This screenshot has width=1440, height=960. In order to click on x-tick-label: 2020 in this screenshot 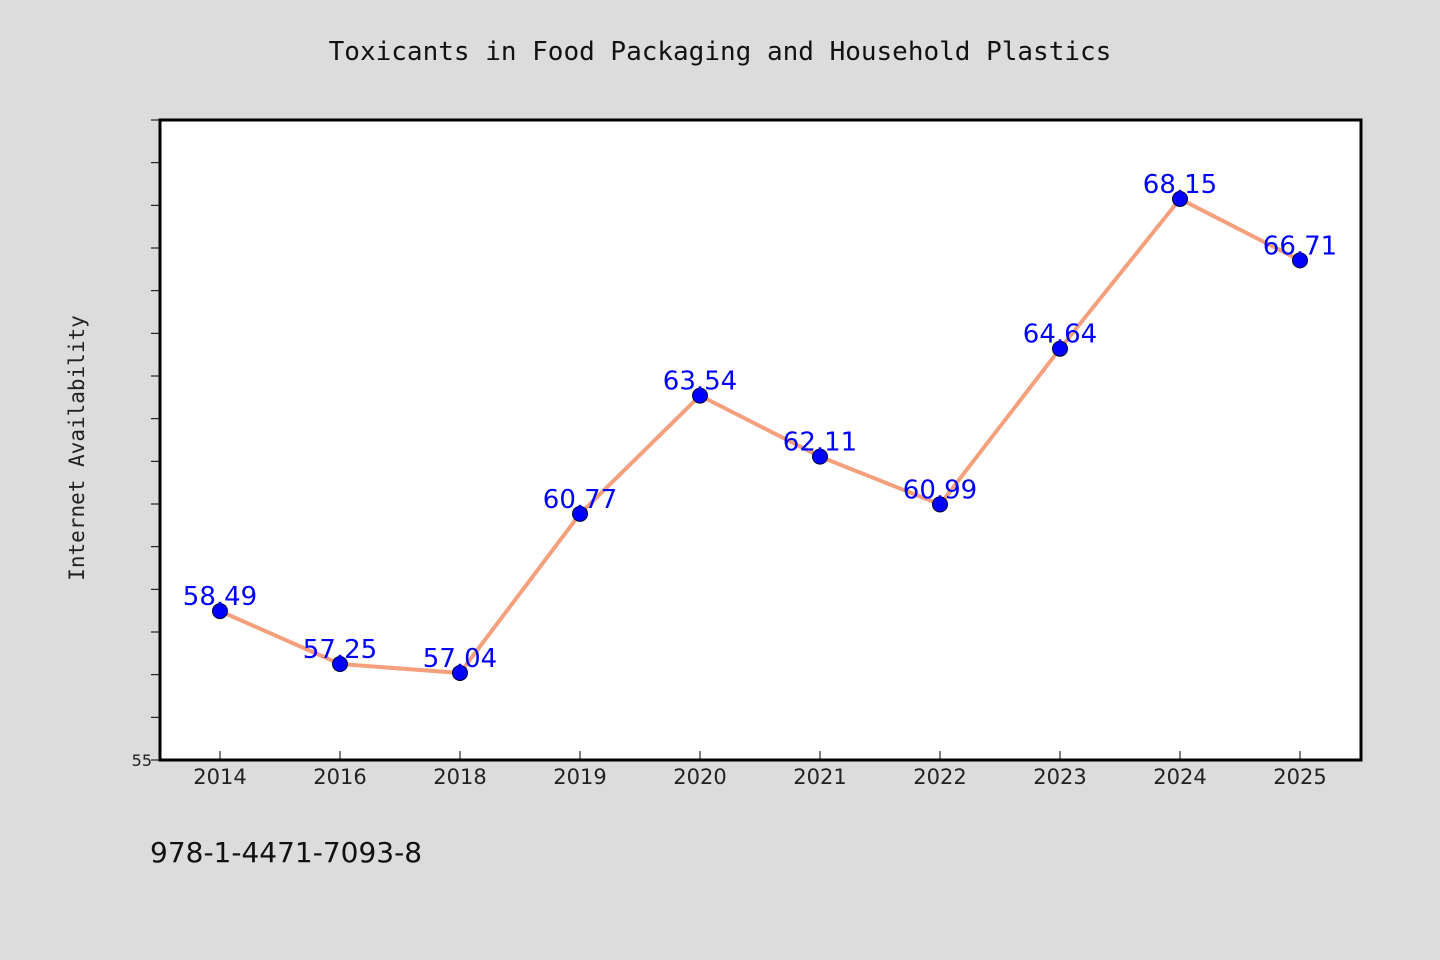, I will do `click(699, 777)`.